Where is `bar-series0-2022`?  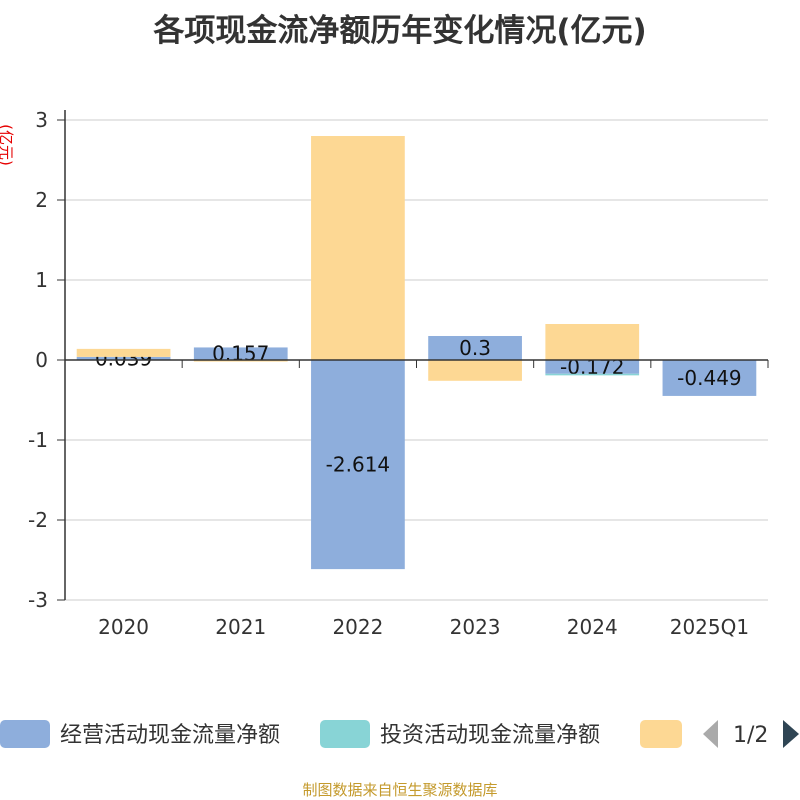
bar-series0-2022 is located at coordinates (358, 465).